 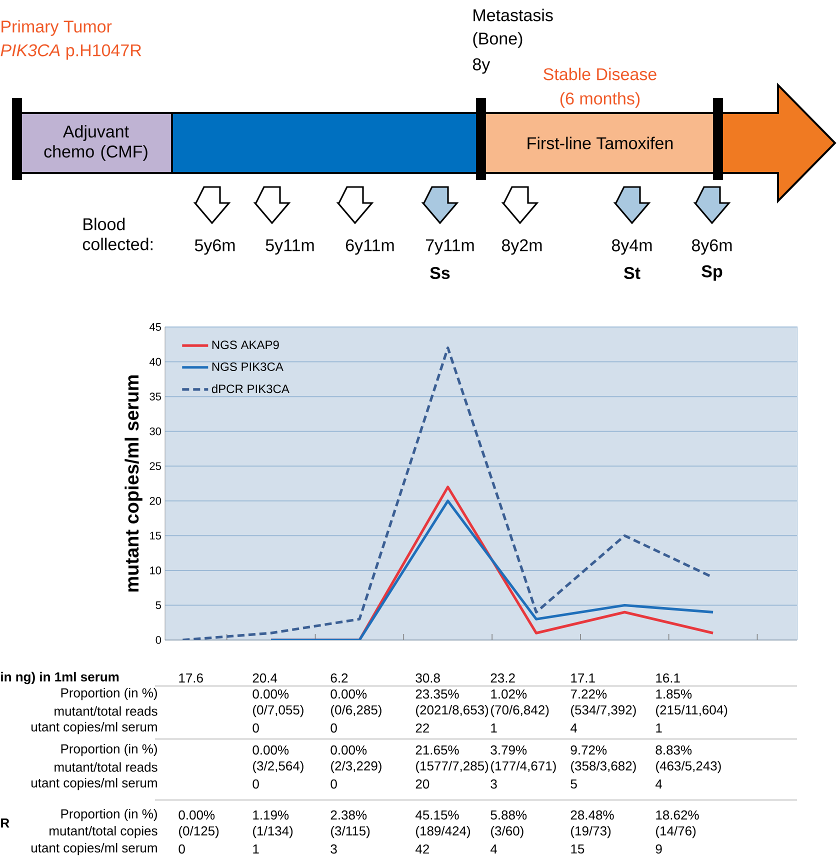 I want to click on text: 20.4, so click(x=265, y=678).